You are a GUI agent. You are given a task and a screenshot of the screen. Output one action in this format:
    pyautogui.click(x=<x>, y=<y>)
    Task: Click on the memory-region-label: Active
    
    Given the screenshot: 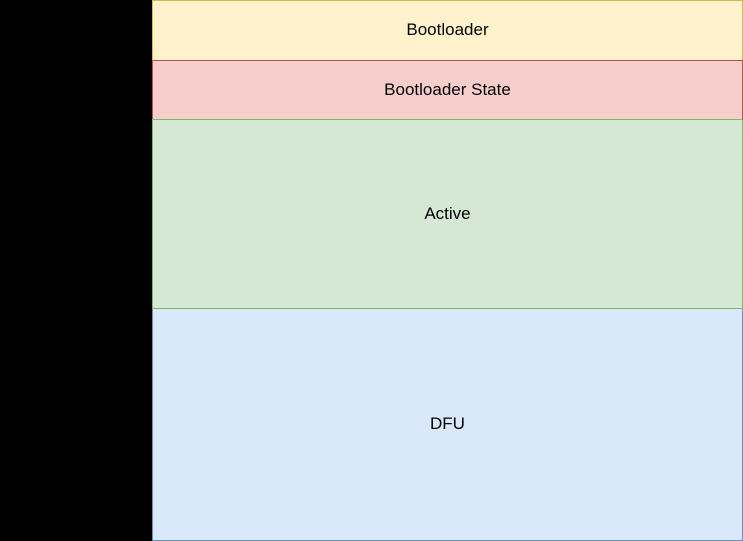 What is the action you would take?
    pyautogui.click(x=447, y=213)
    